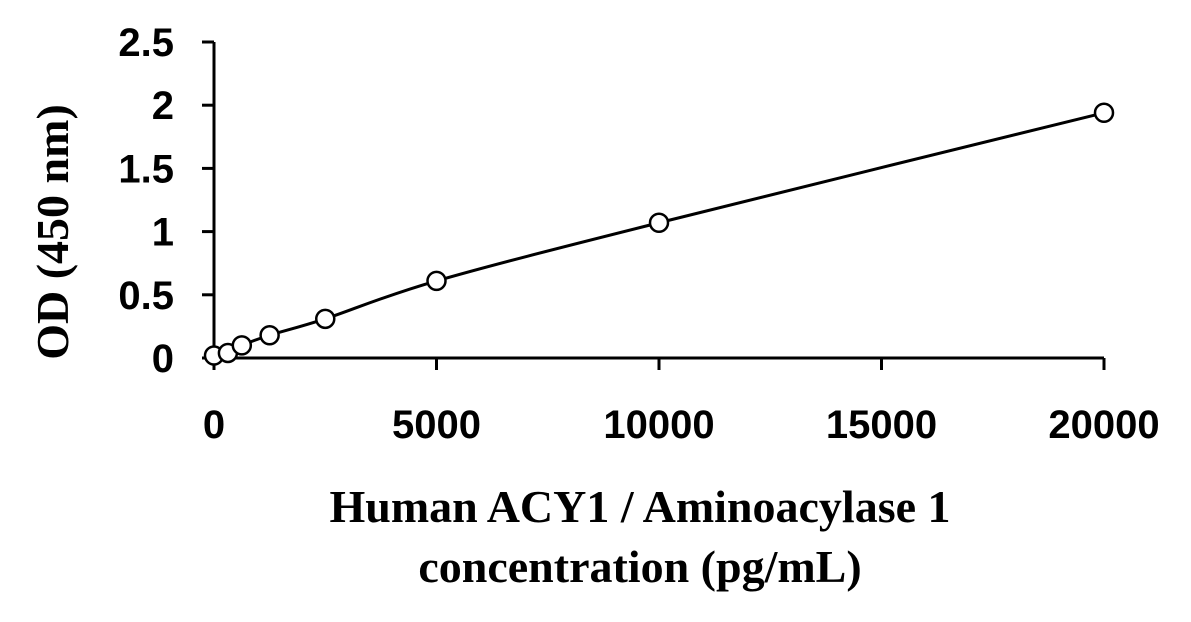 This screenshot has height=622, width=1191. What do you see at coordinates (146, 169) in the screenshot?
I see `y-tick-label: 1.5` at bounding box center [146, 169].